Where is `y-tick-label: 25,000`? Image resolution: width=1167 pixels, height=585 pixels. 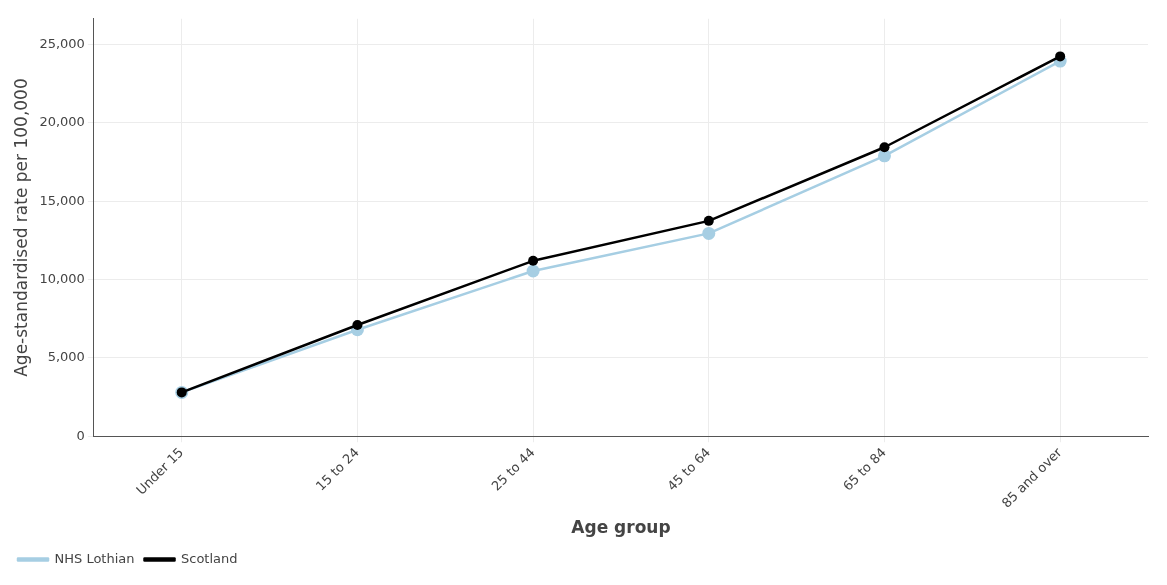 y-tick-label: 25,000 is located at coordinates (62, 44).